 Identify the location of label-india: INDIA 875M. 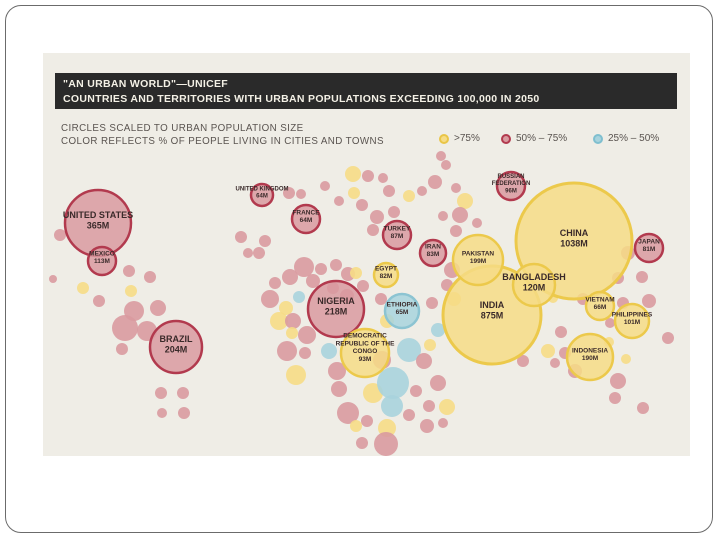
(492, 310).